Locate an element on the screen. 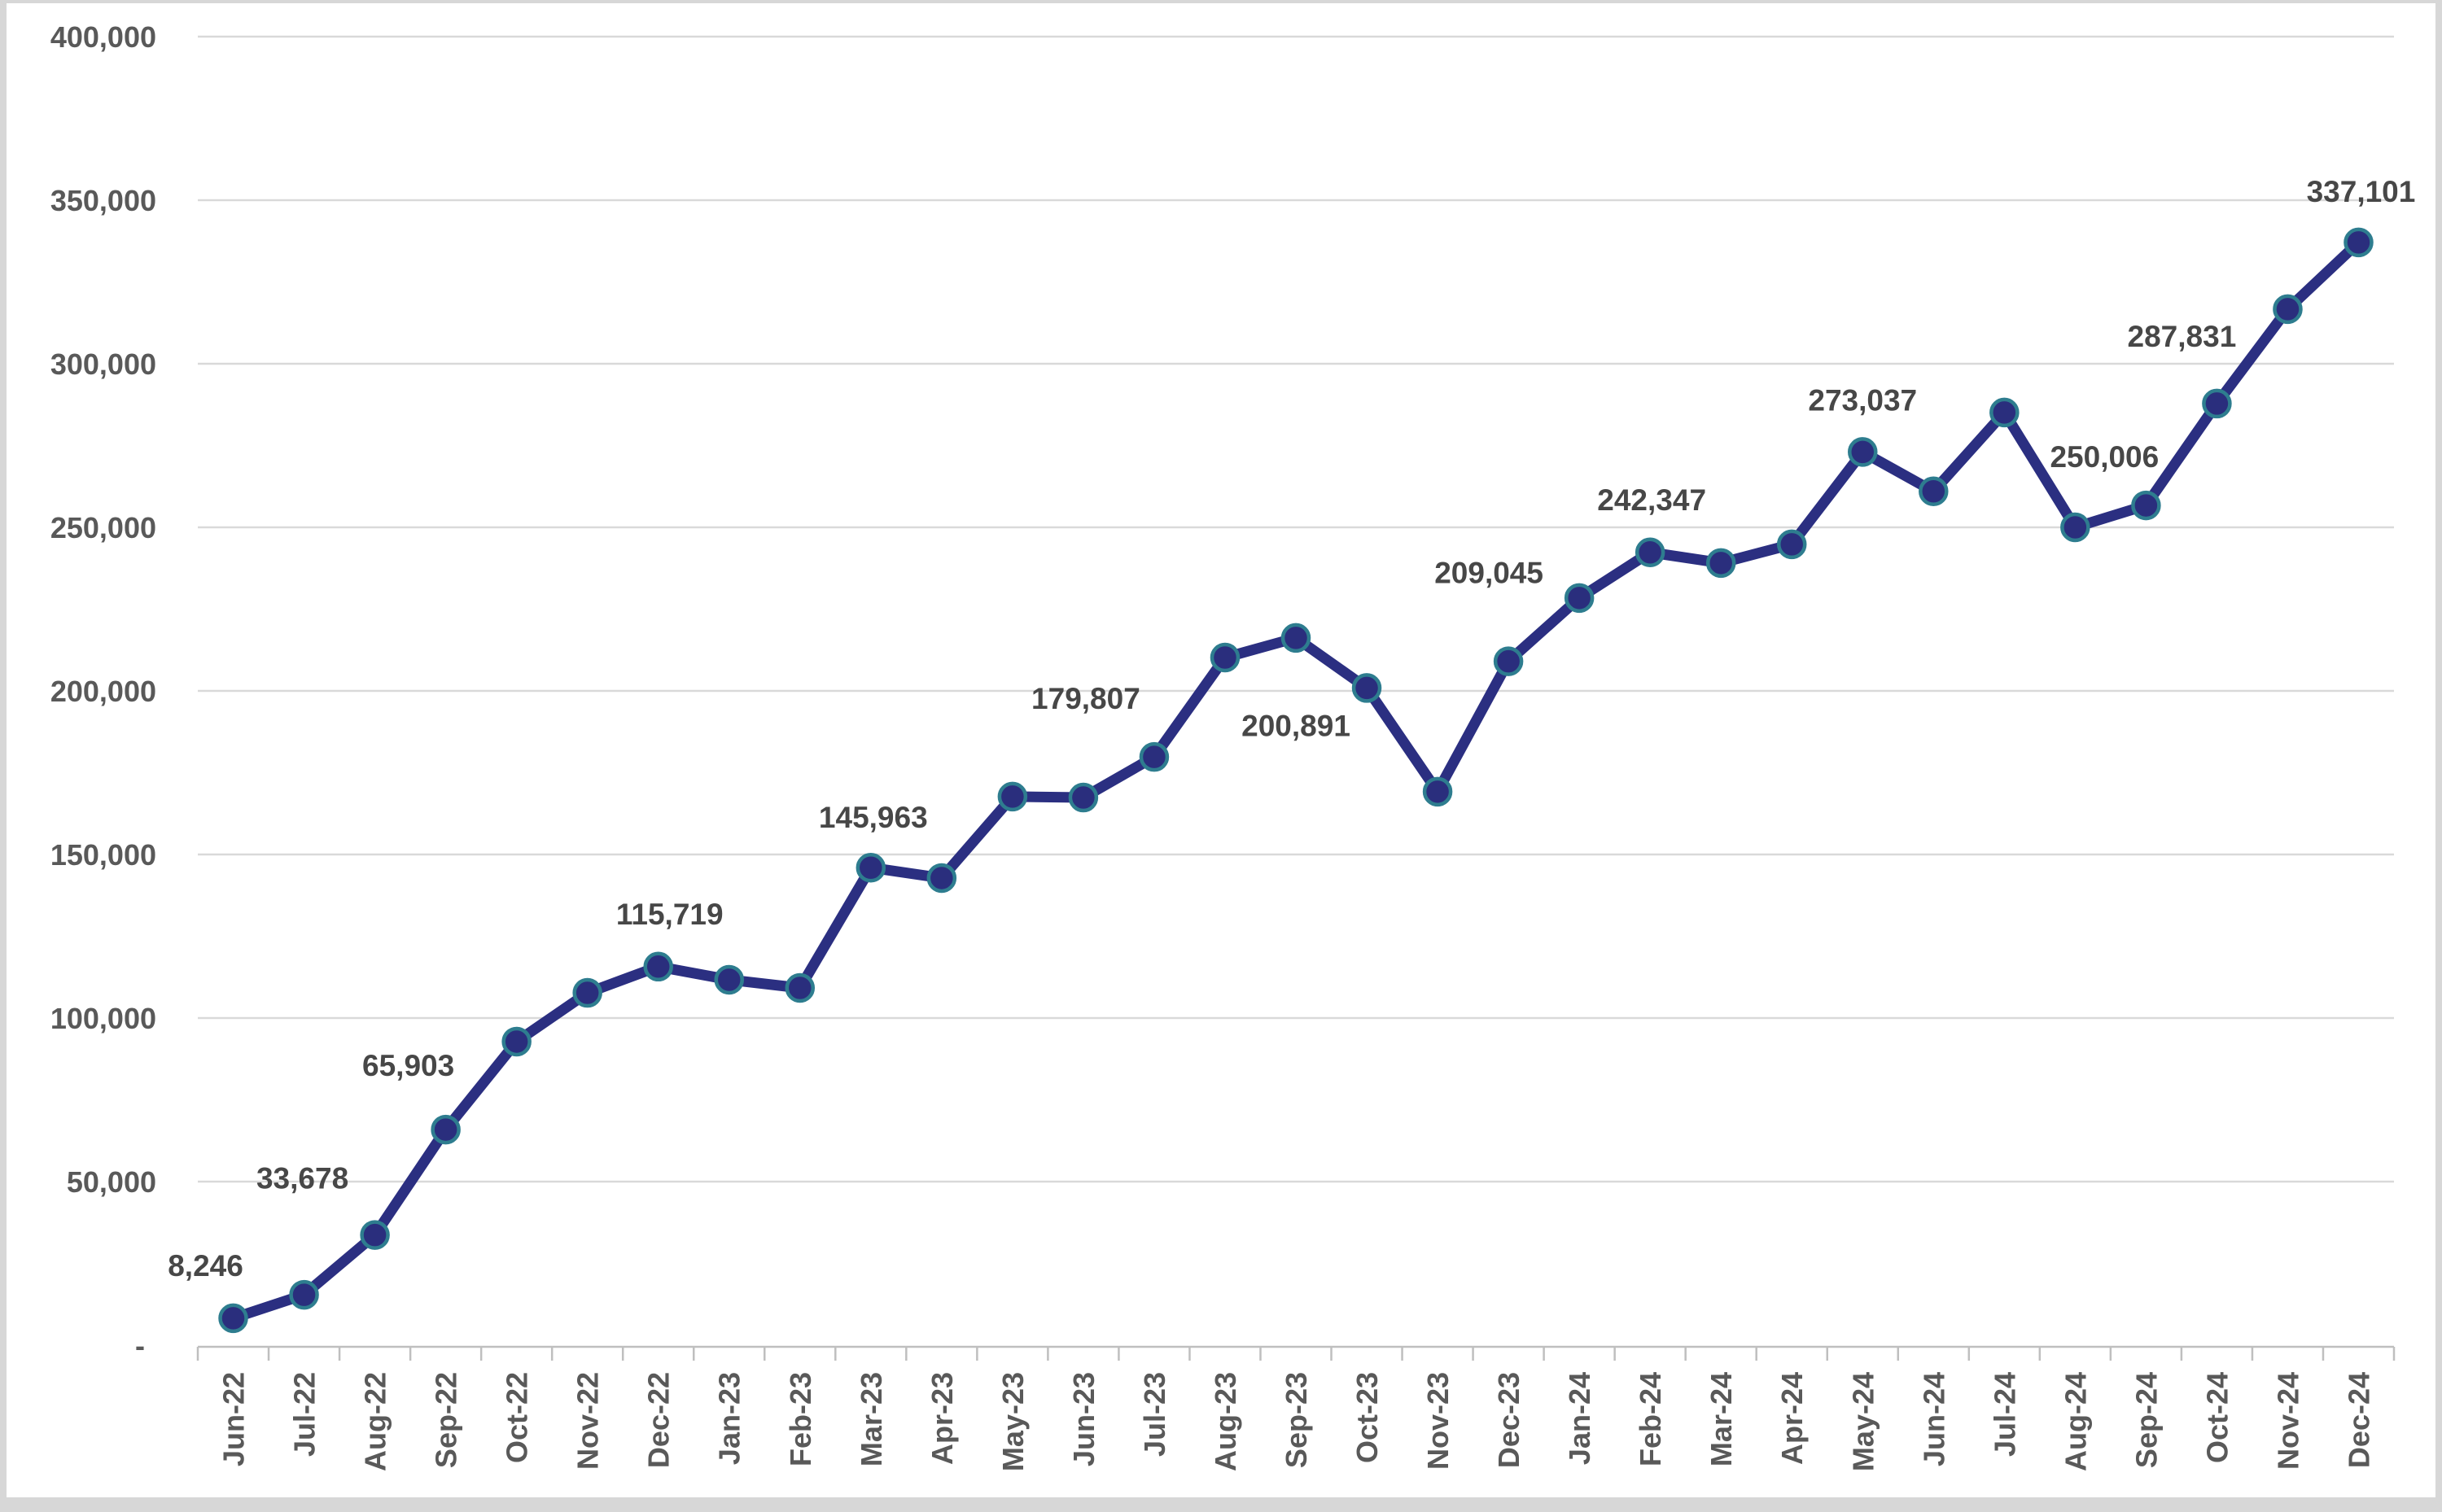 Image resolution: width=2442 pixels, height=1512 pixels. x-axis-tick-label: Sep-22 is located at coordinates (446, 1420).